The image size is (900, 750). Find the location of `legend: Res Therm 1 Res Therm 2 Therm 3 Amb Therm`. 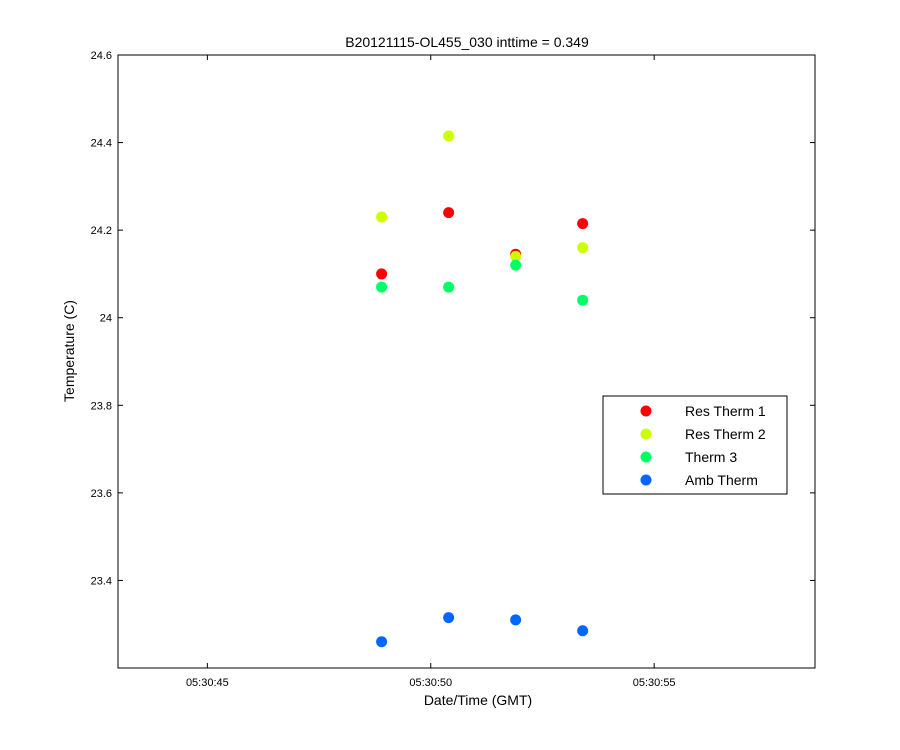

legend: Res Therm 1 Res Therm 2 Therm 3 Amb Therm is located at coordinates (695, 445).